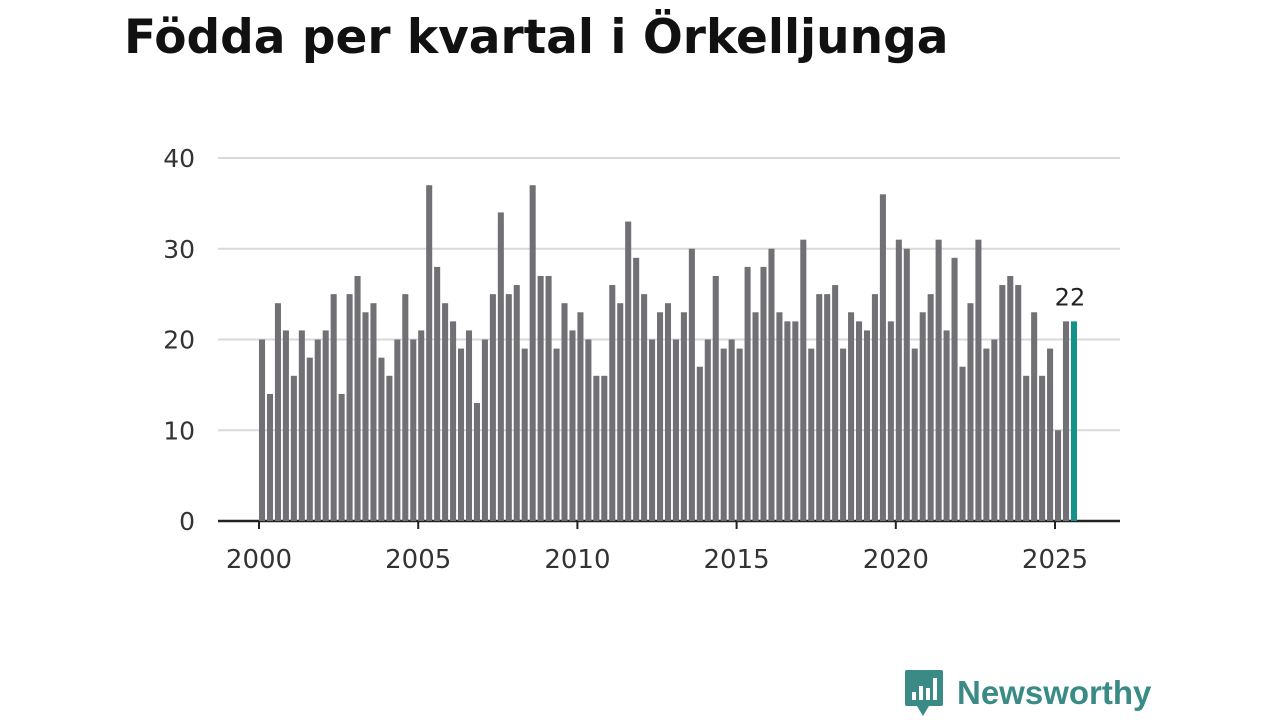 This screenshot has width=1280, height=720. Describe the element at coordinates (179, 249) in the screenshot. I see `y-tick-label: 30` at that location.